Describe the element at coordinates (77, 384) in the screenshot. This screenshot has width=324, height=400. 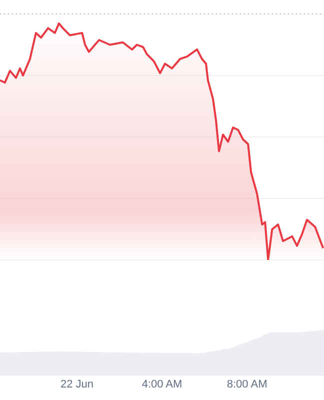
I see `x-tick-label: 22 Jun` at that location.